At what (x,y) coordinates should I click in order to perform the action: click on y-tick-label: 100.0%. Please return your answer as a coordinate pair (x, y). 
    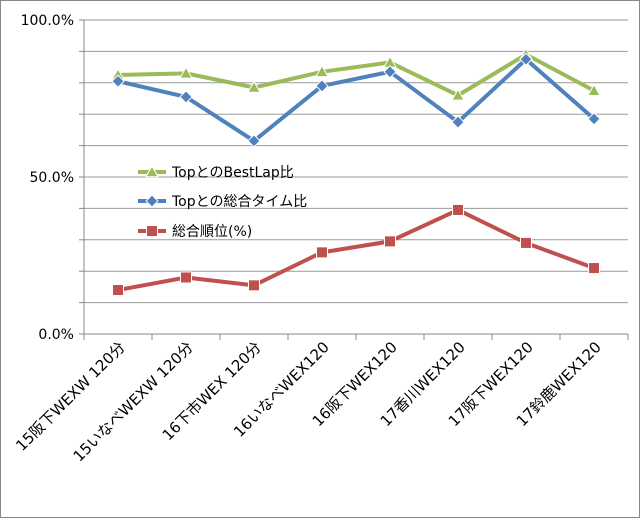
    Looking at the image, I should click on (47, 21).